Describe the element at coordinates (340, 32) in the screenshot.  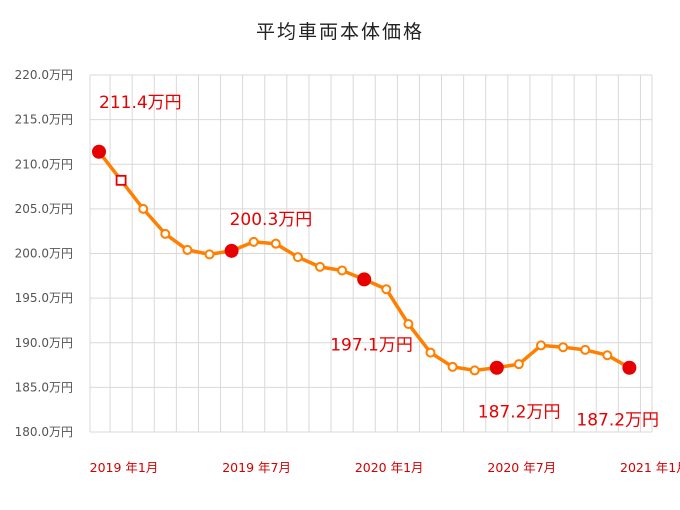
I see `chart-title: 平均車両本体価格` at that location.